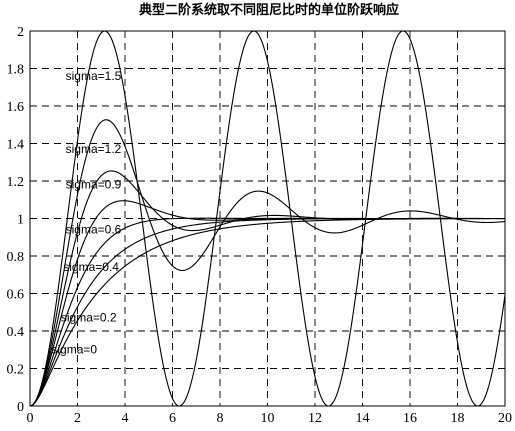 The image size is (515, 431). I want to click on x-tick-label: 6, so click(172, 418).